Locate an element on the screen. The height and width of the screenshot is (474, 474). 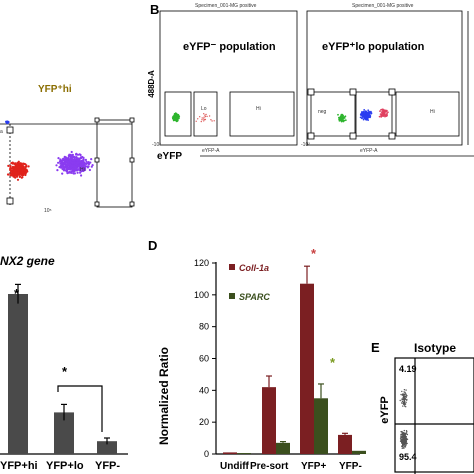
panel-b-right-neg-gate is located at coordinates (333, 114).